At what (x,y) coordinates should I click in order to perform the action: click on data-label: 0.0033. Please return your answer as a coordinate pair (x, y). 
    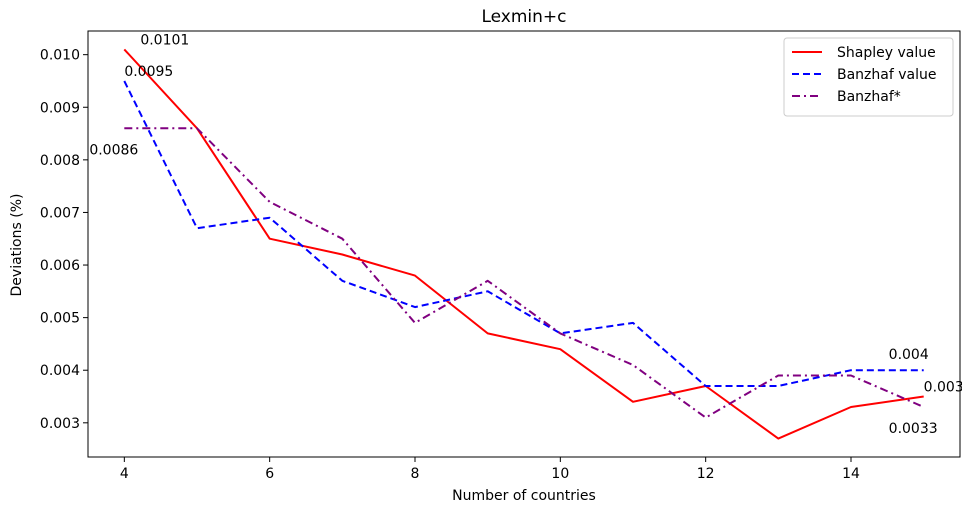
    Looking at the image, I should click on (913, 429).